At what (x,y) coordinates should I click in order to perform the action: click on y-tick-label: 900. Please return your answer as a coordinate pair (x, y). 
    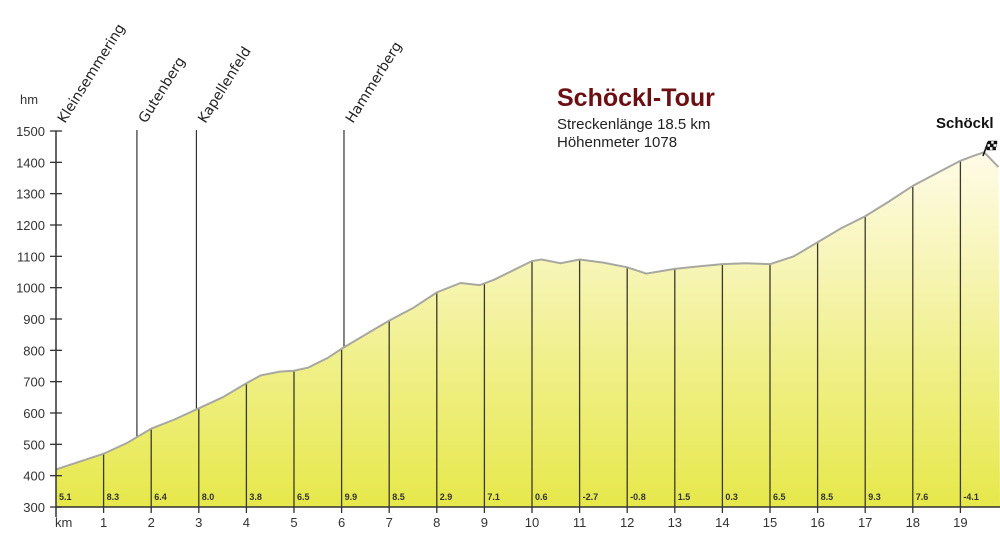
    Looking at the image, I should click on (34, 319).